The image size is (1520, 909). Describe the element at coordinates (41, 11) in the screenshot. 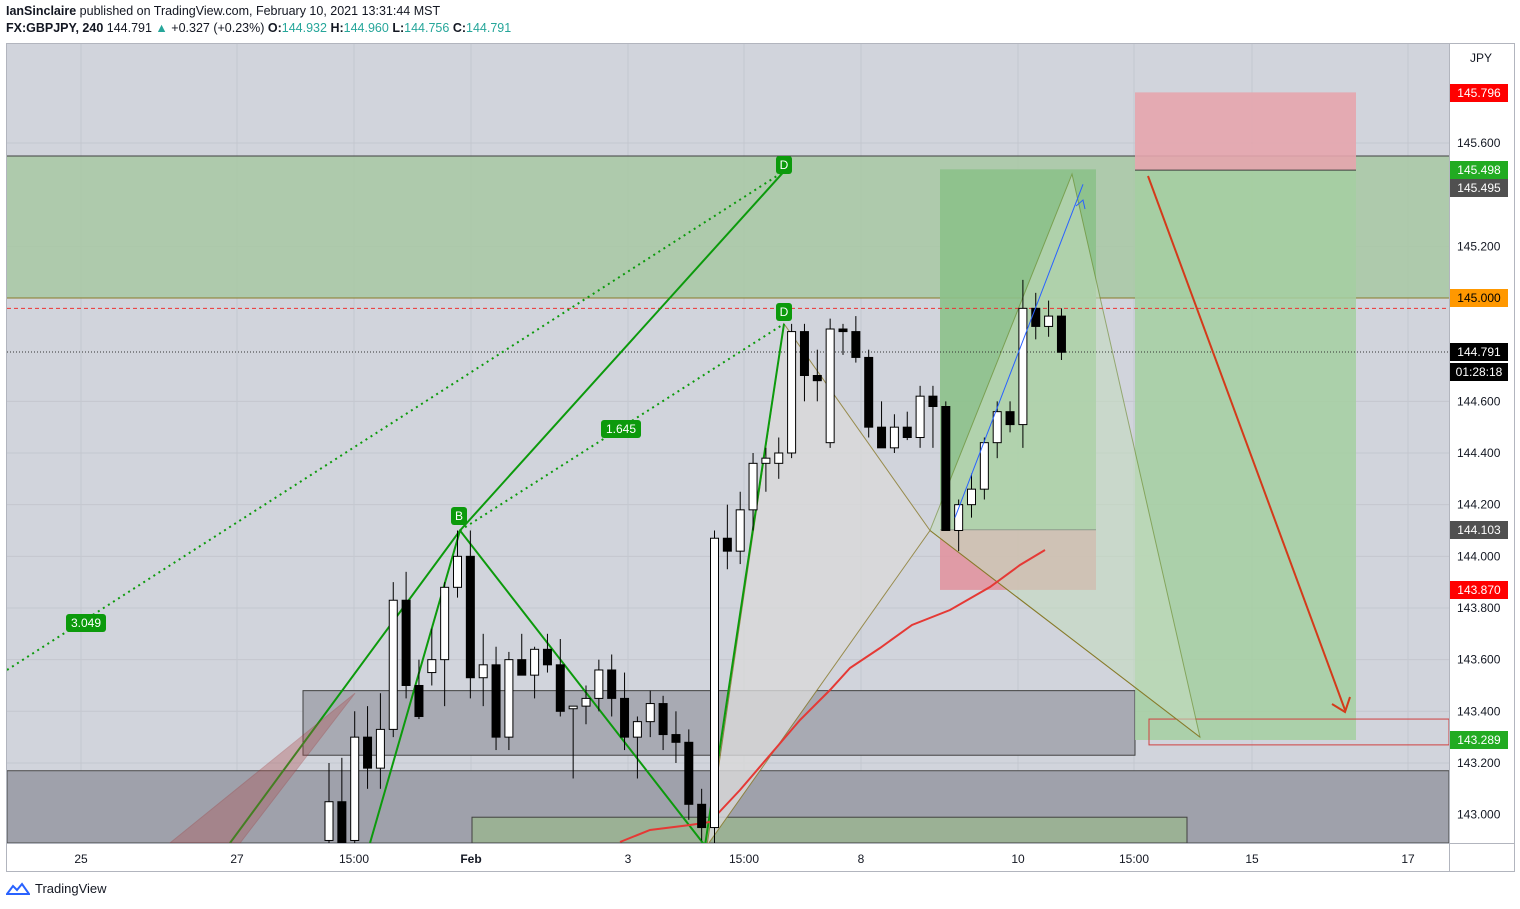

I see `author-name: IanSinclaire` at that location.